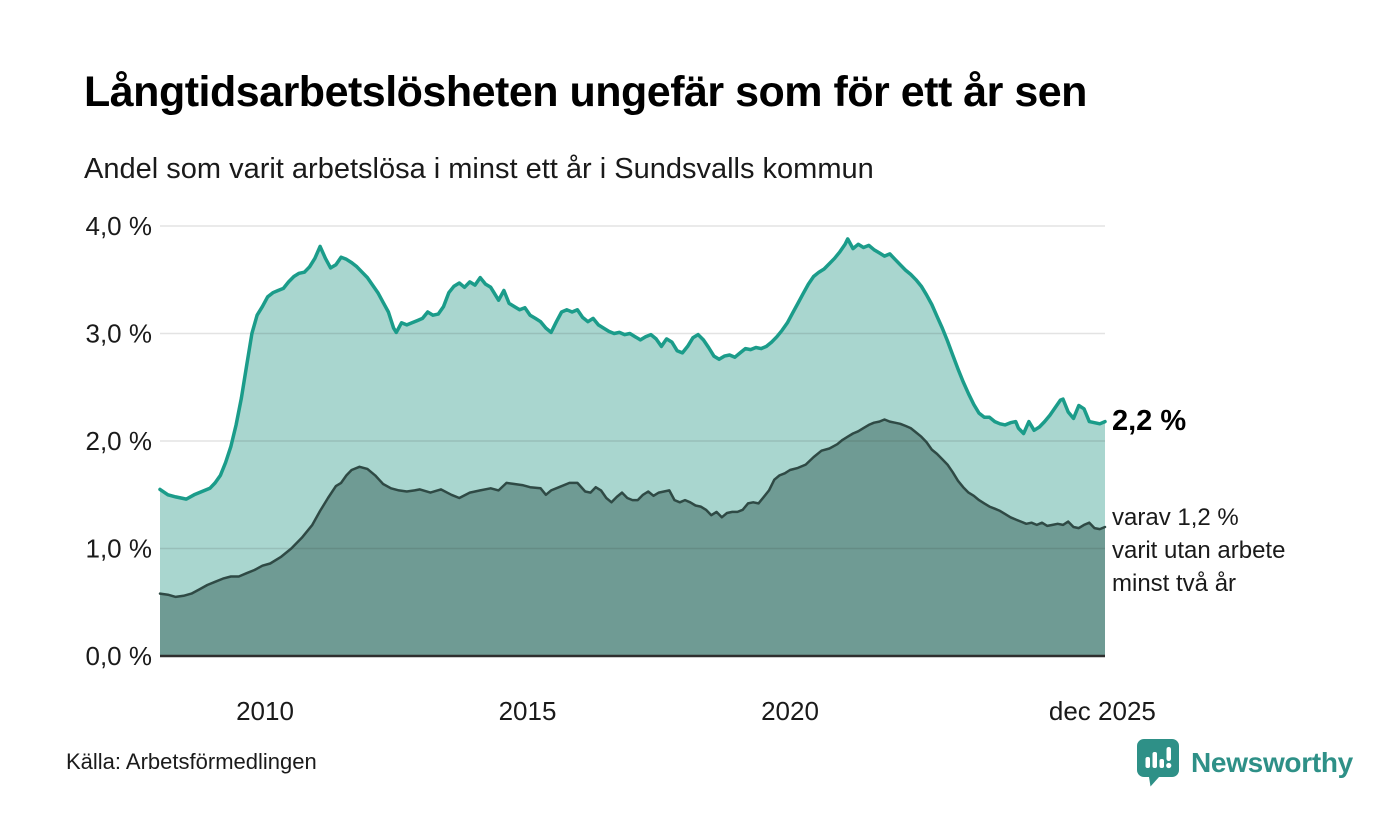  Describe the element at coordinates (119, 226) in the screenshot. I see `y-tick-label: 4,0 %` at that location.